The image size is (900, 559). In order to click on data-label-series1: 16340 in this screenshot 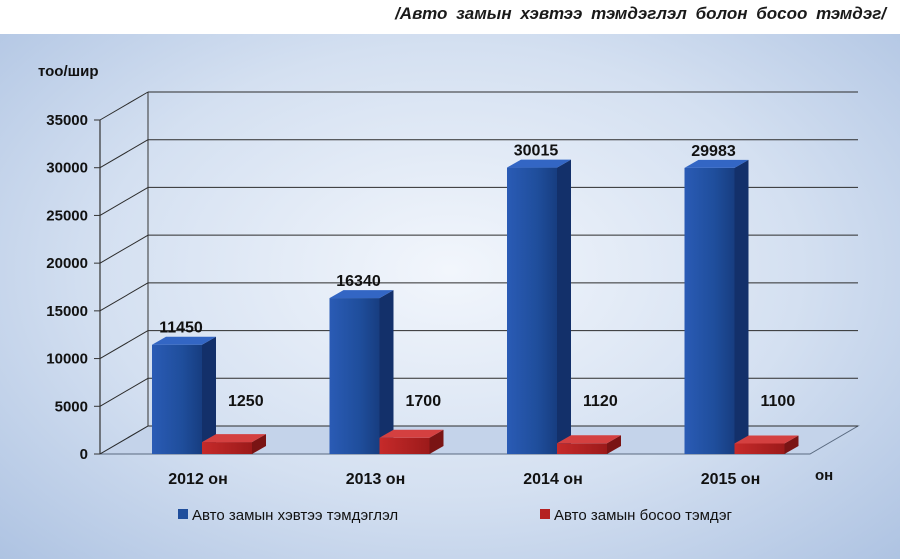, I will do `click(358, 281)`.